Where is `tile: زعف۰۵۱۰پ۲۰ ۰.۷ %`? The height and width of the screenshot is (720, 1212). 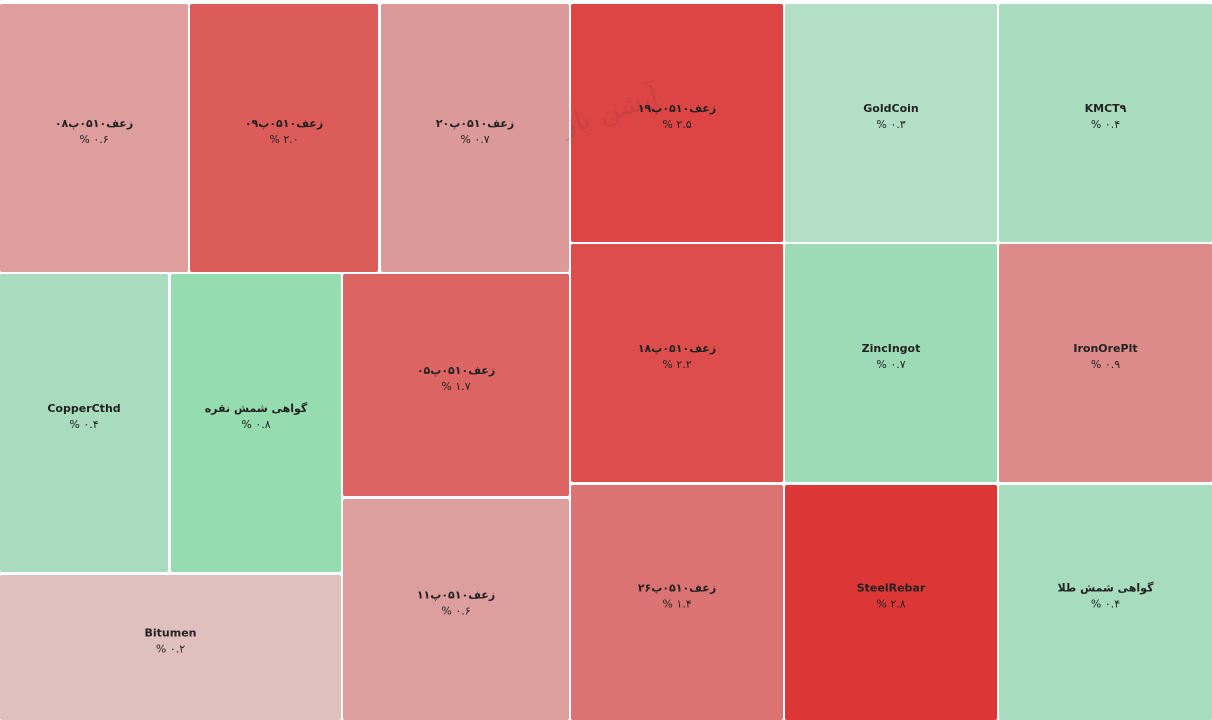
tile: زعف۰۵۱۰پ۲۰ ۰.۷ % is located at coordinates (475, 138).